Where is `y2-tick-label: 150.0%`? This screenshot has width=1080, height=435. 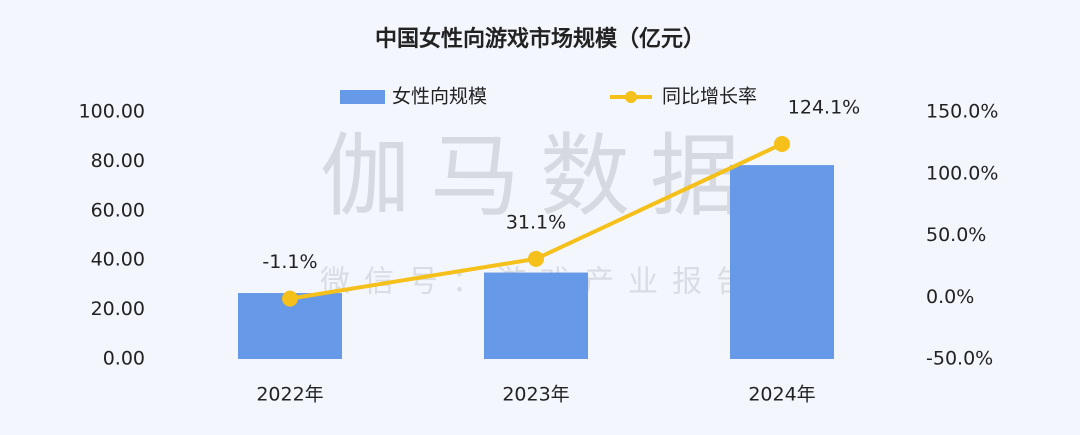
y2-tick-label: 150.0% is located at coordinates (962, 112).